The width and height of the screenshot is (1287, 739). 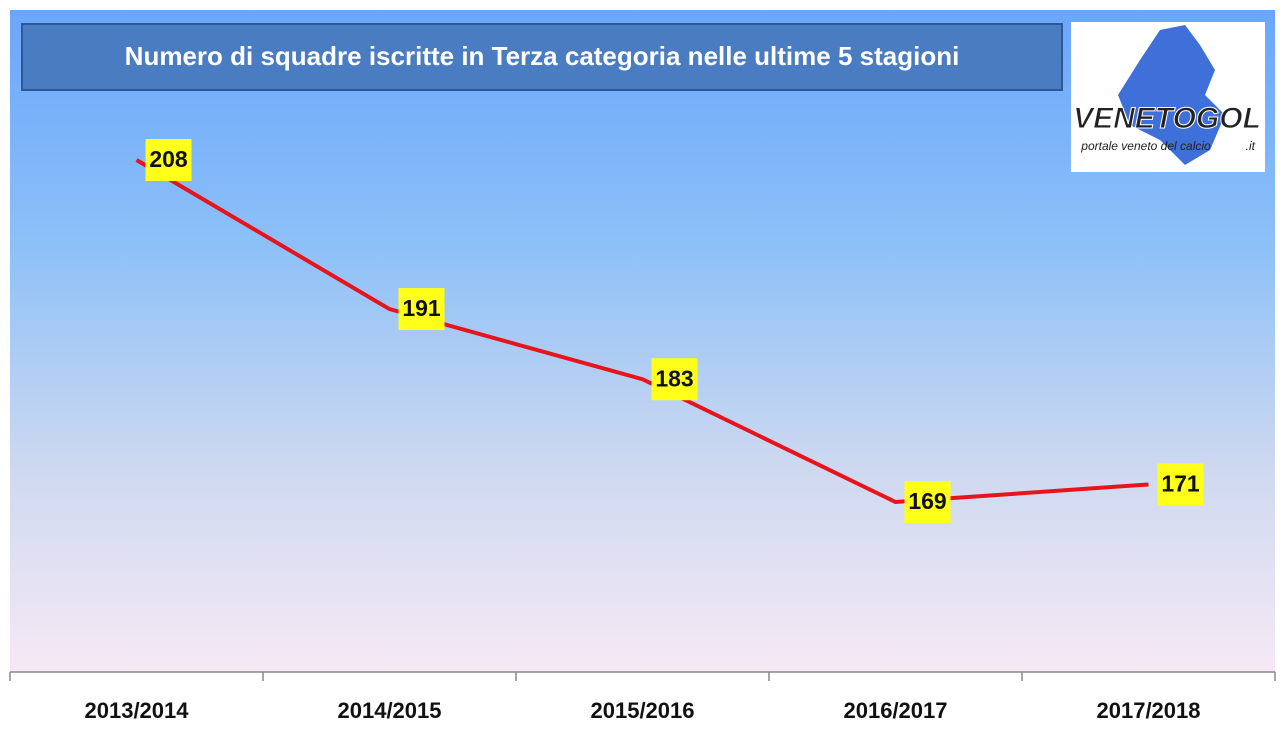 What do you see at coordinates (390, 710) in the screenshot?
I see `x-tick-label: 2014/2015` at bounding box center [390, 710].